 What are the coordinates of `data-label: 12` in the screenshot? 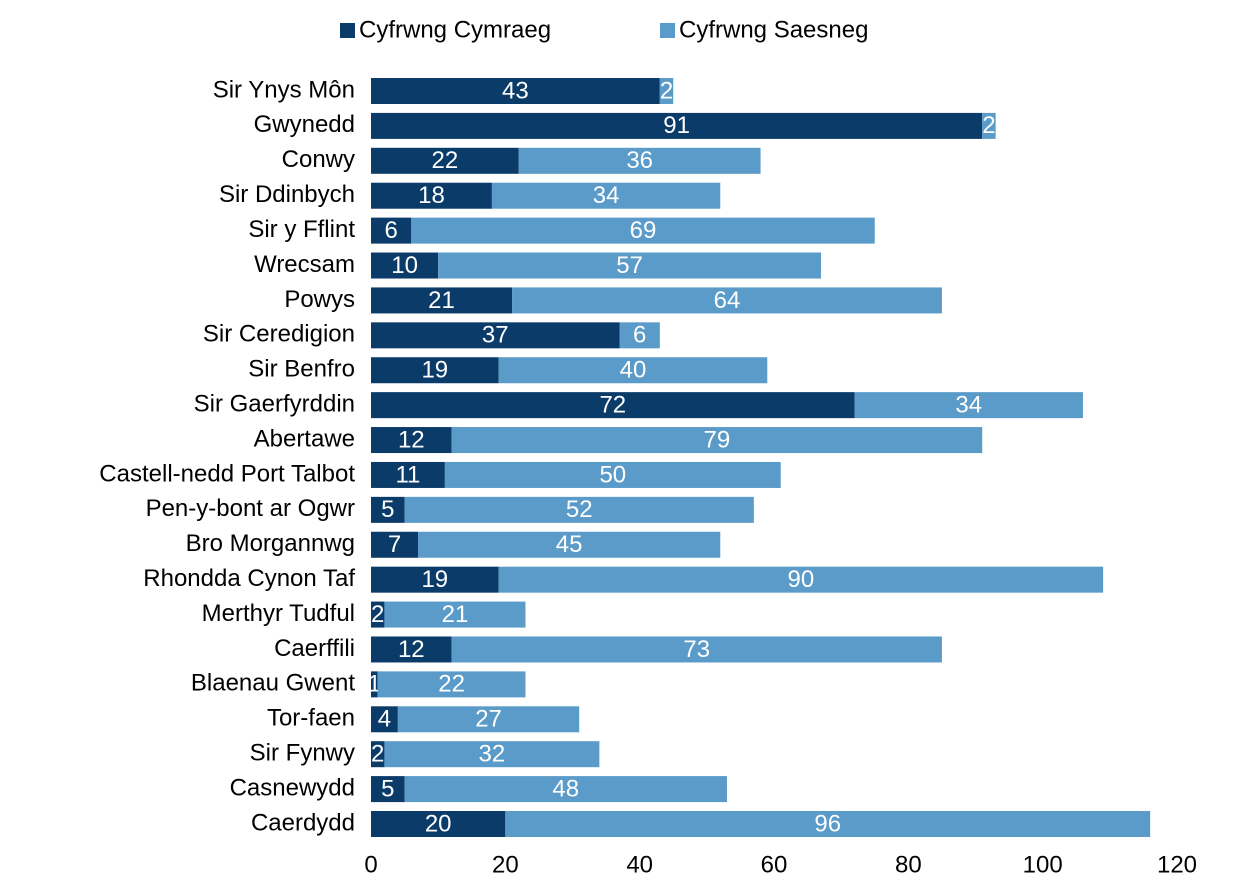 It's located at (411, 439).